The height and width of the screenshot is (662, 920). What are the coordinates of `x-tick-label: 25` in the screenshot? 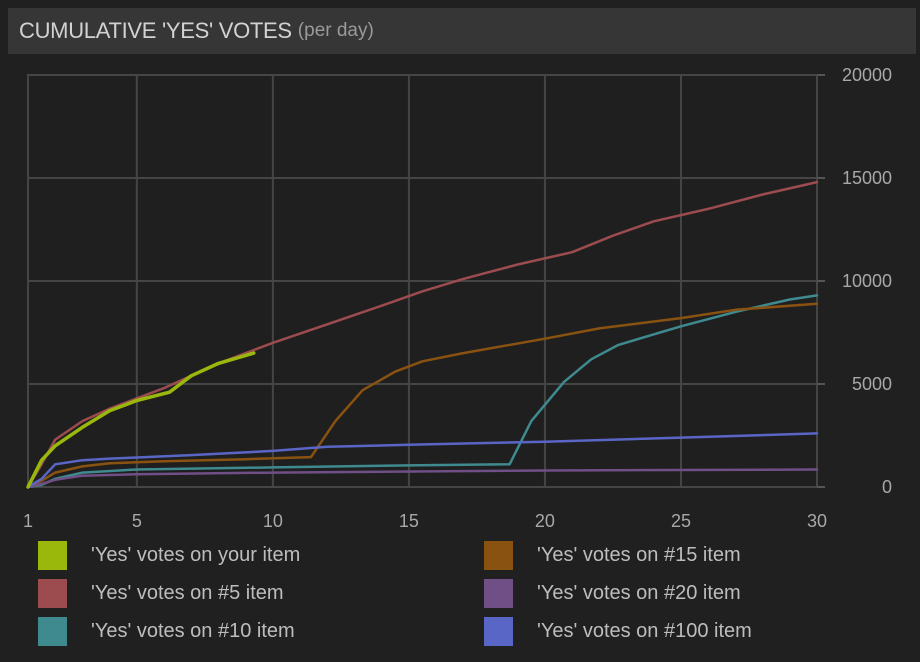 It's located at (681, 521).